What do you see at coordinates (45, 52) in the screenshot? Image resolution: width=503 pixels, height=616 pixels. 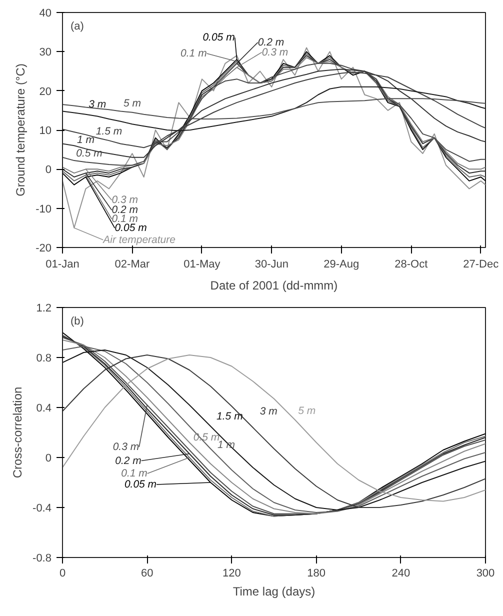 I see `y-tick-label: 30` at bounding box center [45, 52].